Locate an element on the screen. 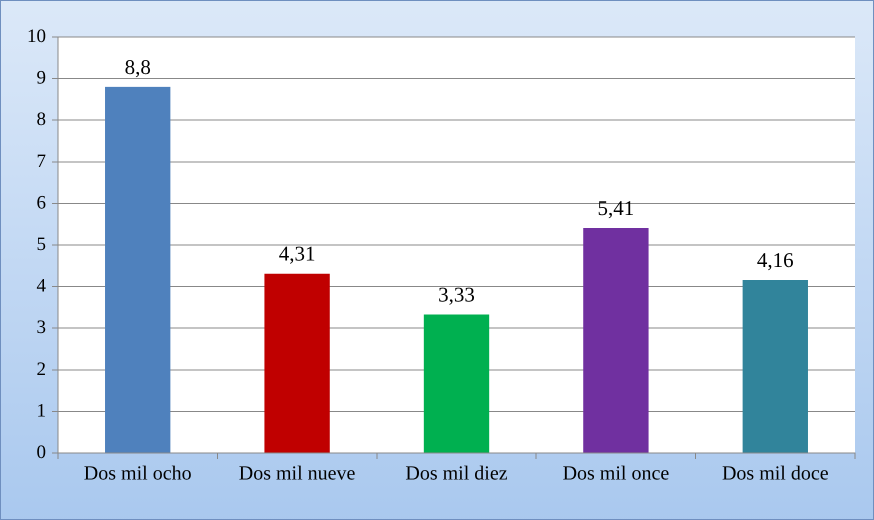 The image size is (874, 520). y-tick-label: 0 is located at coordinates (41, 452).